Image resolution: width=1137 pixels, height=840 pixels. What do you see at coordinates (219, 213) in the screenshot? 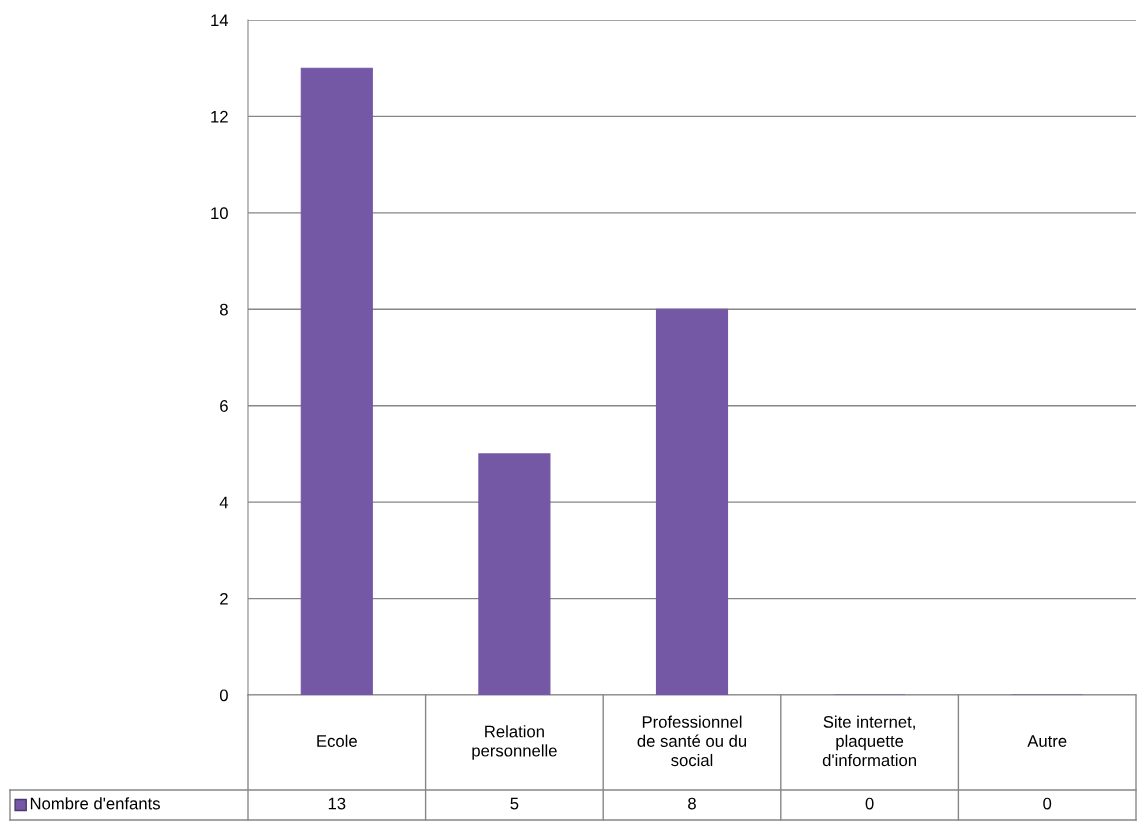
I see `y-tick-label: 10` at bounding box center [219, 213].